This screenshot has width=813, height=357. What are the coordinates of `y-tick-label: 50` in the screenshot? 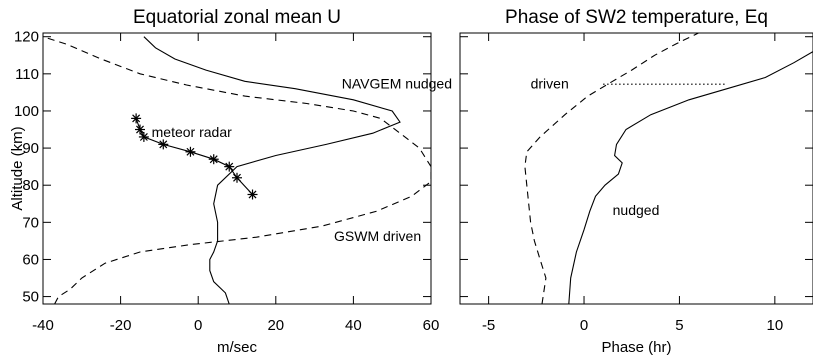 It's located at (30, 297).